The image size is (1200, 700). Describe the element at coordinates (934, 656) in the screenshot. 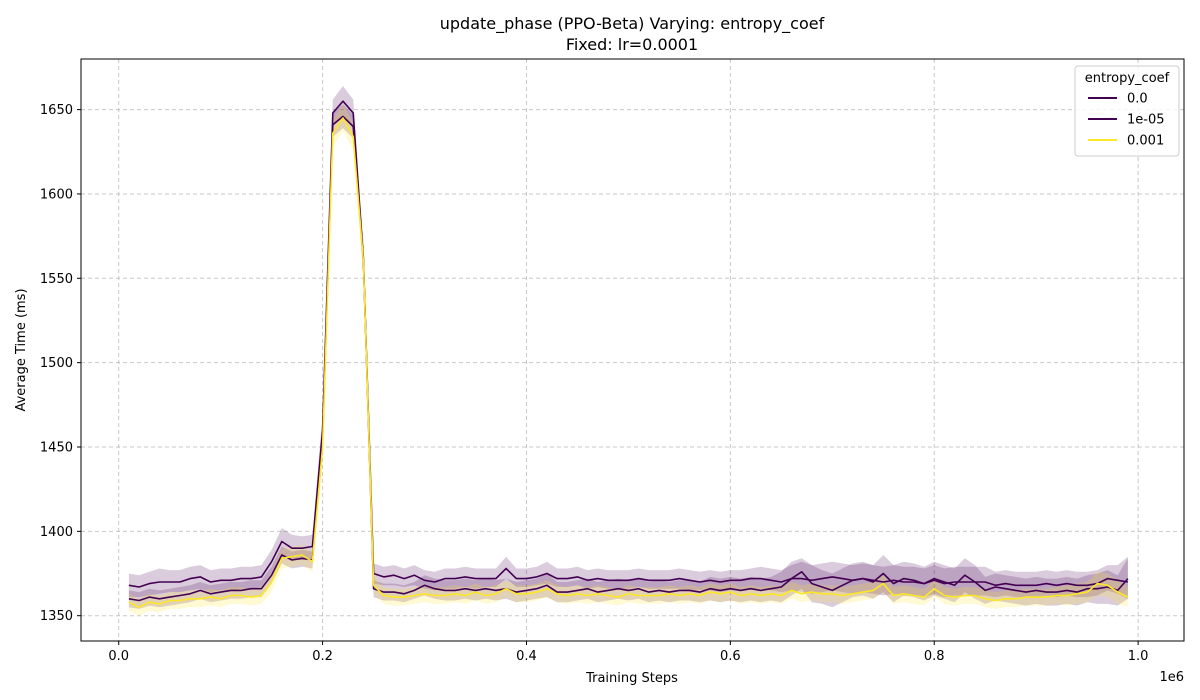

I see `x-tick-label: 0.8` at that location.